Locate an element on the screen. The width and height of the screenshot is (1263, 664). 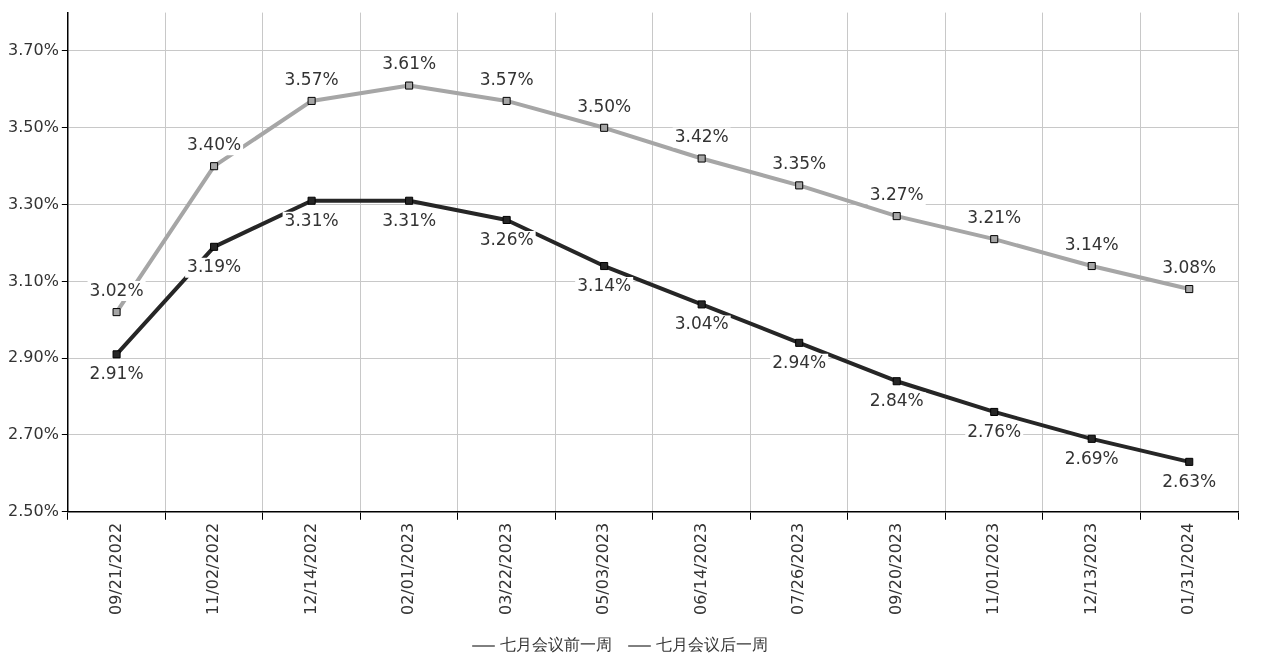
x-tick-label: 09/20/2023 is located at coordinates (895, 568).